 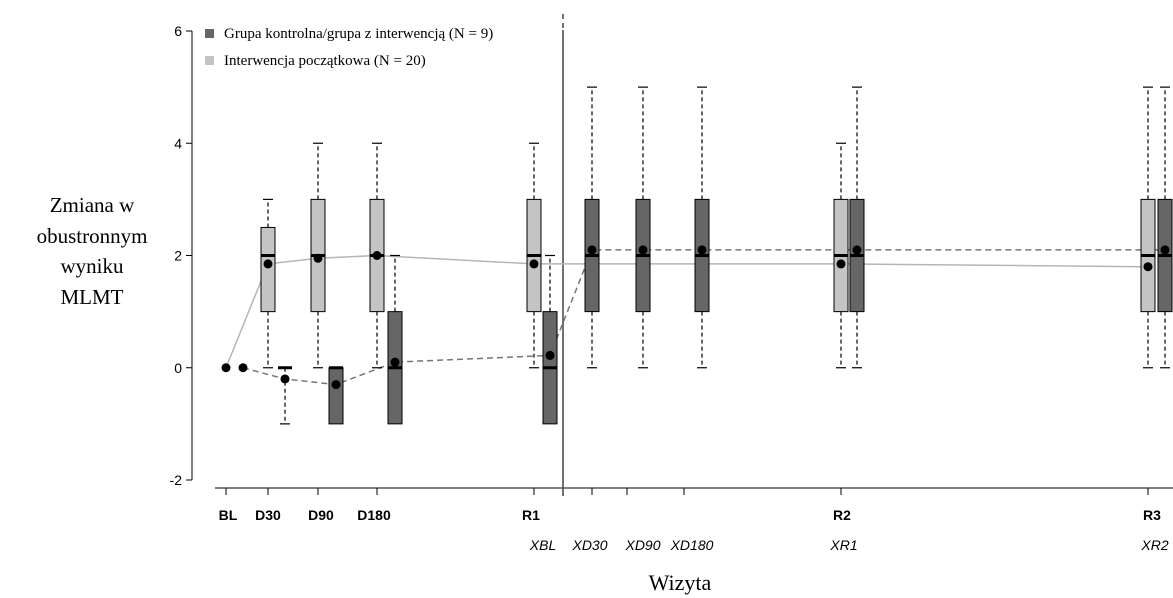 I want to click on x-tick-label: D180, so click(x=374, y=515).